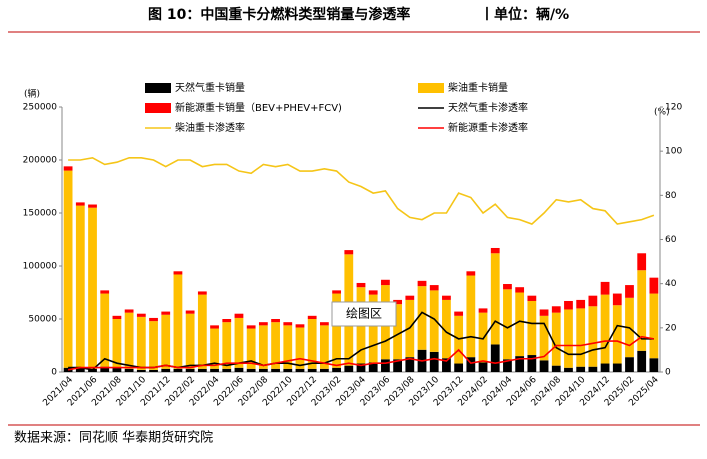 This screenshot has width=707, height=459. What do you see at coordinates (40, 108) in the screenshot?
I see `y-tick-label: 250000` at bounding box center [40, 108].